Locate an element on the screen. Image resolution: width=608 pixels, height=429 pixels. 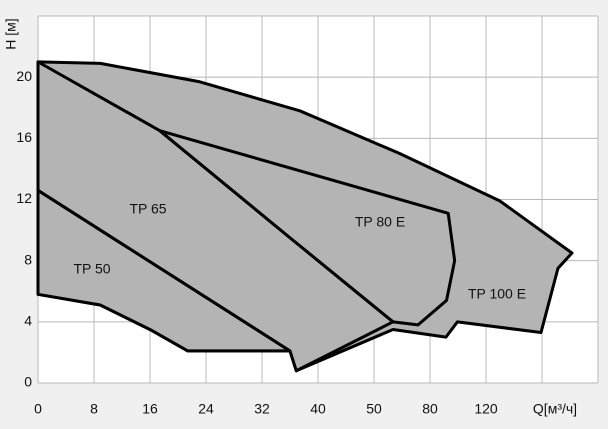
x-tick-label: 16 is located at coordinates (150, 409).